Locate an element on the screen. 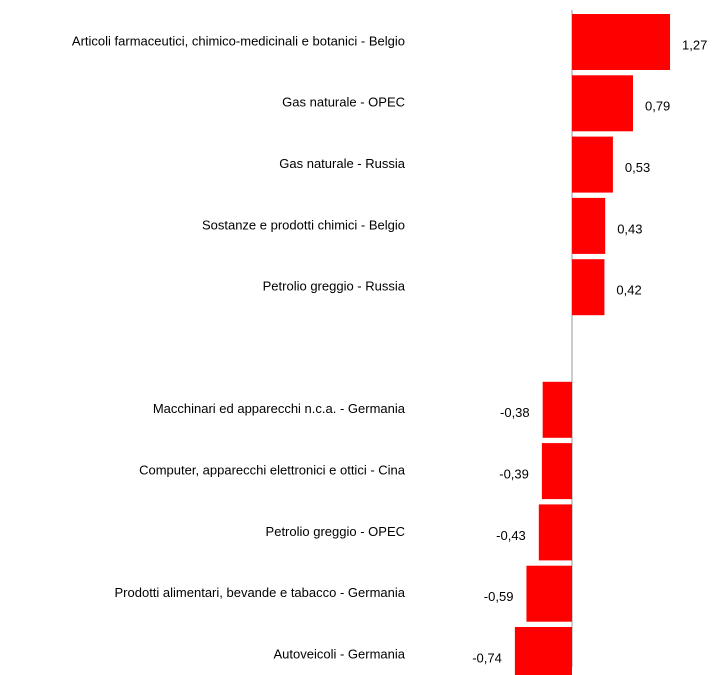  category-label: Petrolio greggio - Russia is located at coordinates (334, 286).